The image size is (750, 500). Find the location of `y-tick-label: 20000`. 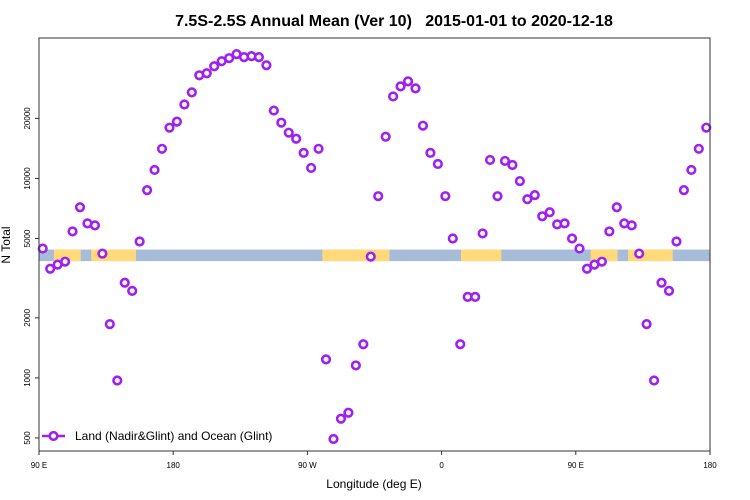

y-tick-label: 20000 is located at coordinates (27, 118).